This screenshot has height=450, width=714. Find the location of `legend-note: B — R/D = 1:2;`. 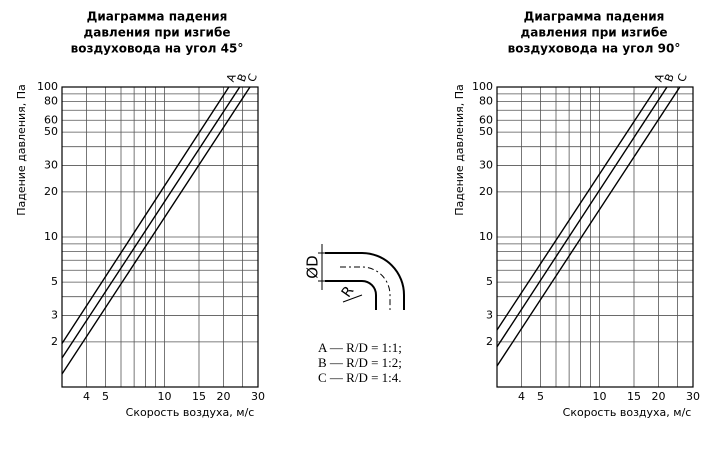

legend-note: B — R/D = 1:2; is located at coordinates (360, 362).